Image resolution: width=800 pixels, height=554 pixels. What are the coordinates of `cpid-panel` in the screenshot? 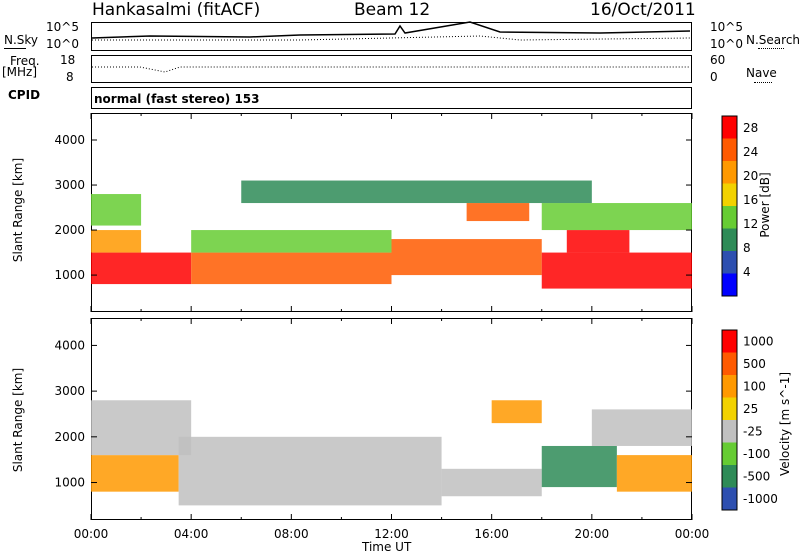 It's located at (391, 98).